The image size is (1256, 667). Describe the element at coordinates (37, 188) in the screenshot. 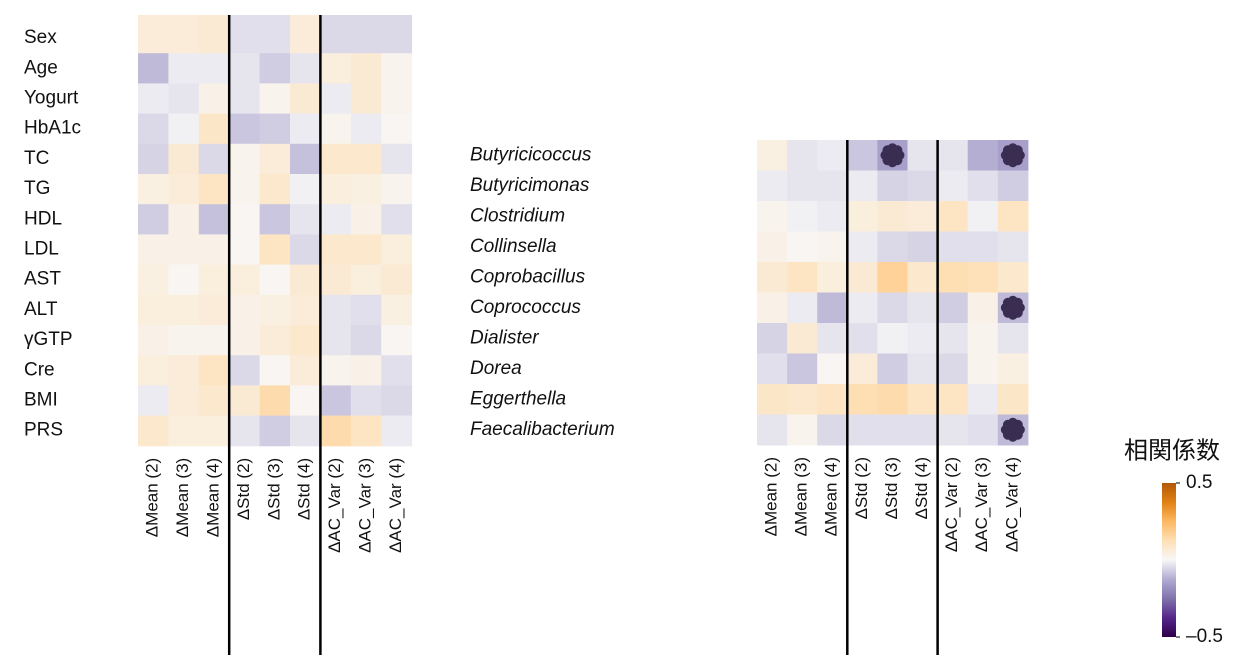

I see `row-label: TG` at that location.